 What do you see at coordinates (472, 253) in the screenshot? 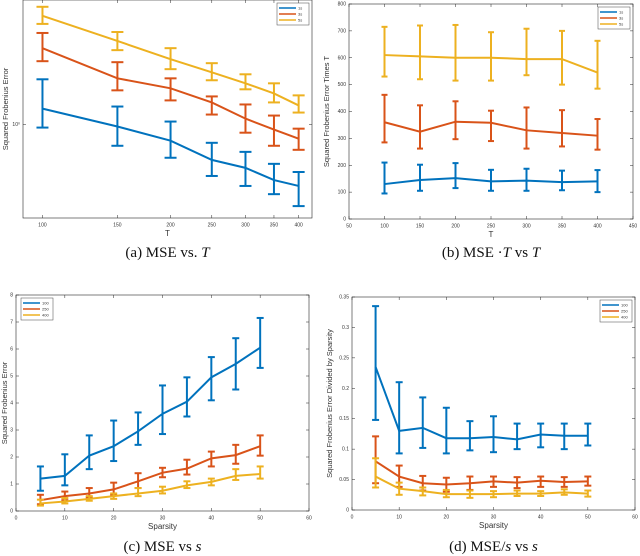
I see `caption-text: (b) MSE ·` at bounding box center [472, 253].